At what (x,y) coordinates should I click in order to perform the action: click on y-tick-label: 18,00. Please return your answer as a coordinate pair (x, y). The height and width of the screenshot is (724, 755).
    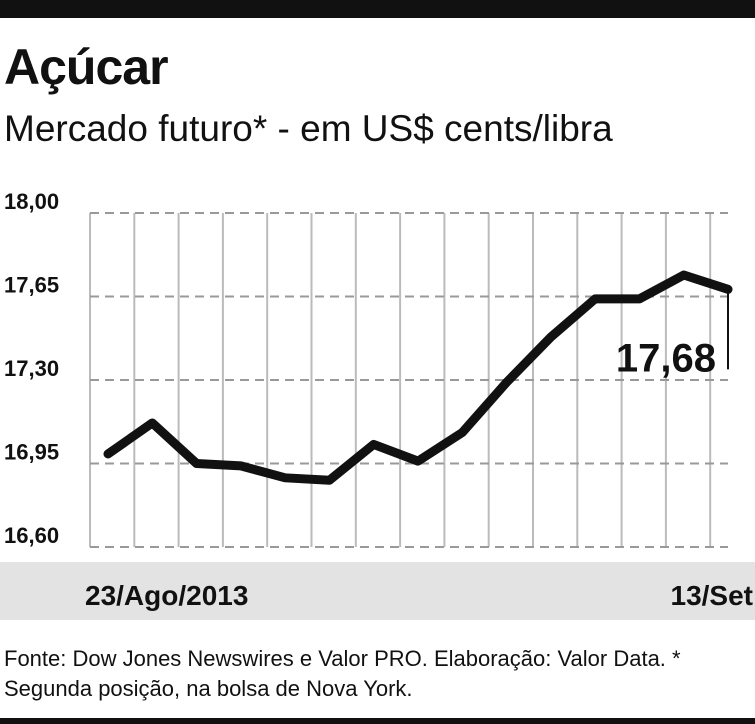
    Looking at the image, I should click on (31, 201).